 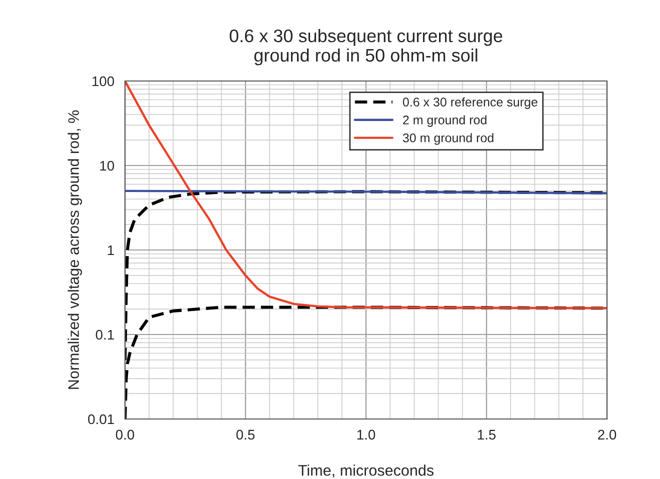 What do you see at coordinates (111, 250) in the screenshot?
I see `y-tick-label: 1` at bounding box center [111, 250].